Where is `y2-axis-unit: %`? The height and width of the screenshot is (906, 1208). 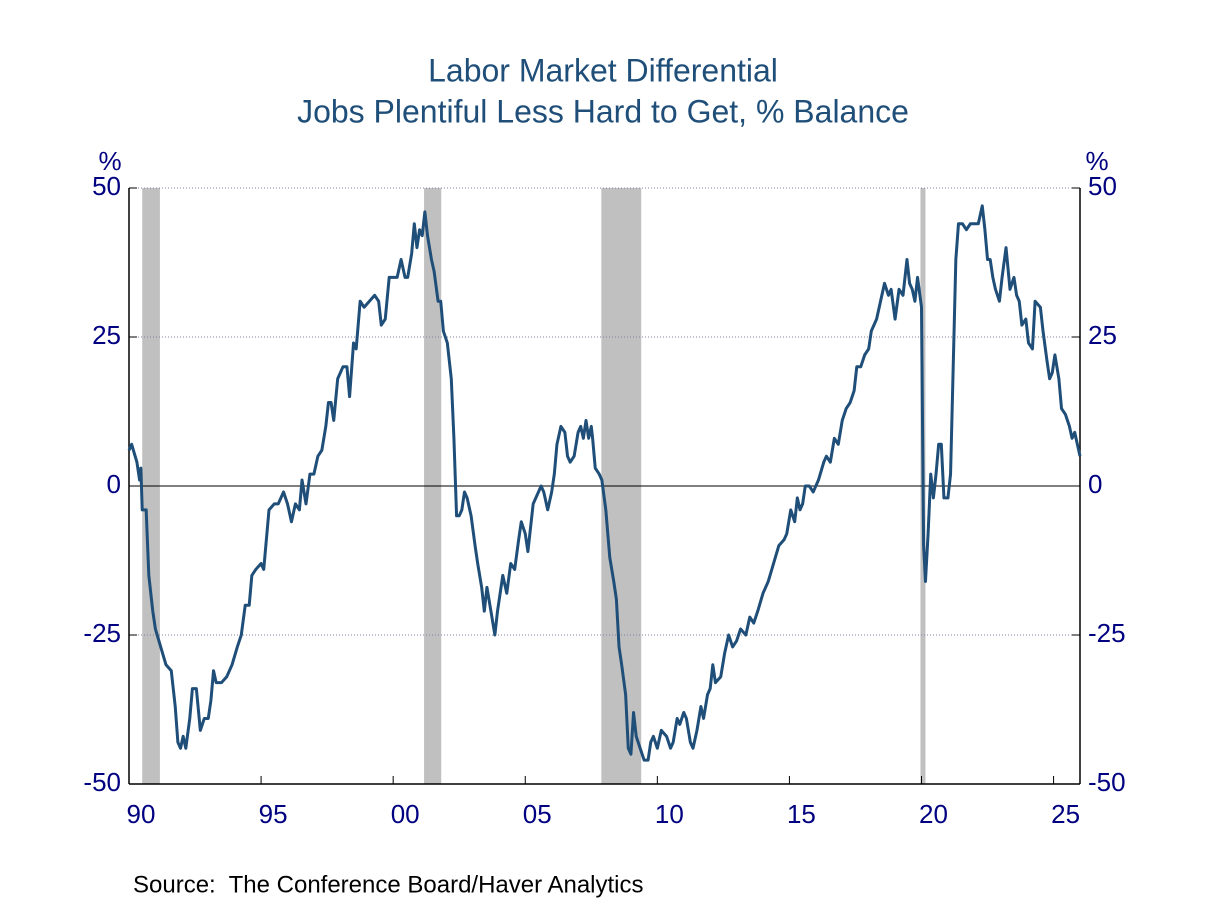
y2-axis-unit: % is located at coordinates (1096, 161).